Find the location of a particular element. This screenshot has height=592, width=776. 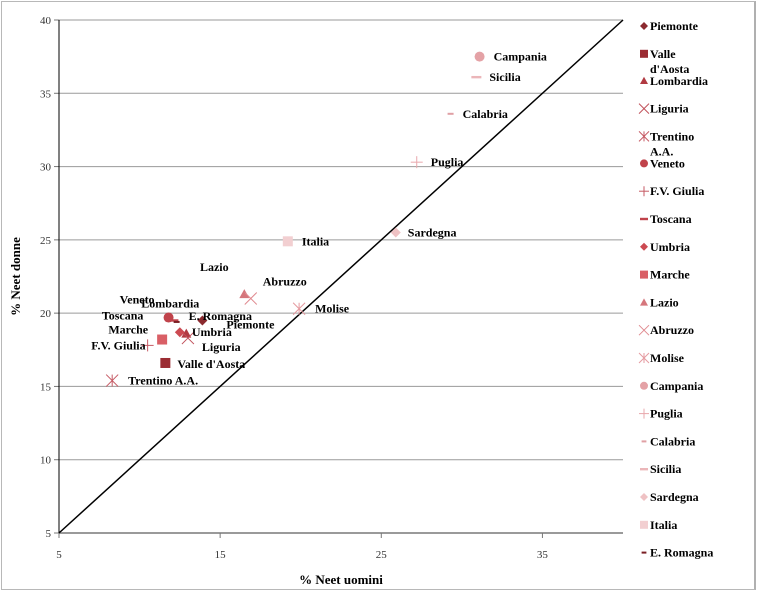

data-point-sardegna is located at coordinates (395, 232).